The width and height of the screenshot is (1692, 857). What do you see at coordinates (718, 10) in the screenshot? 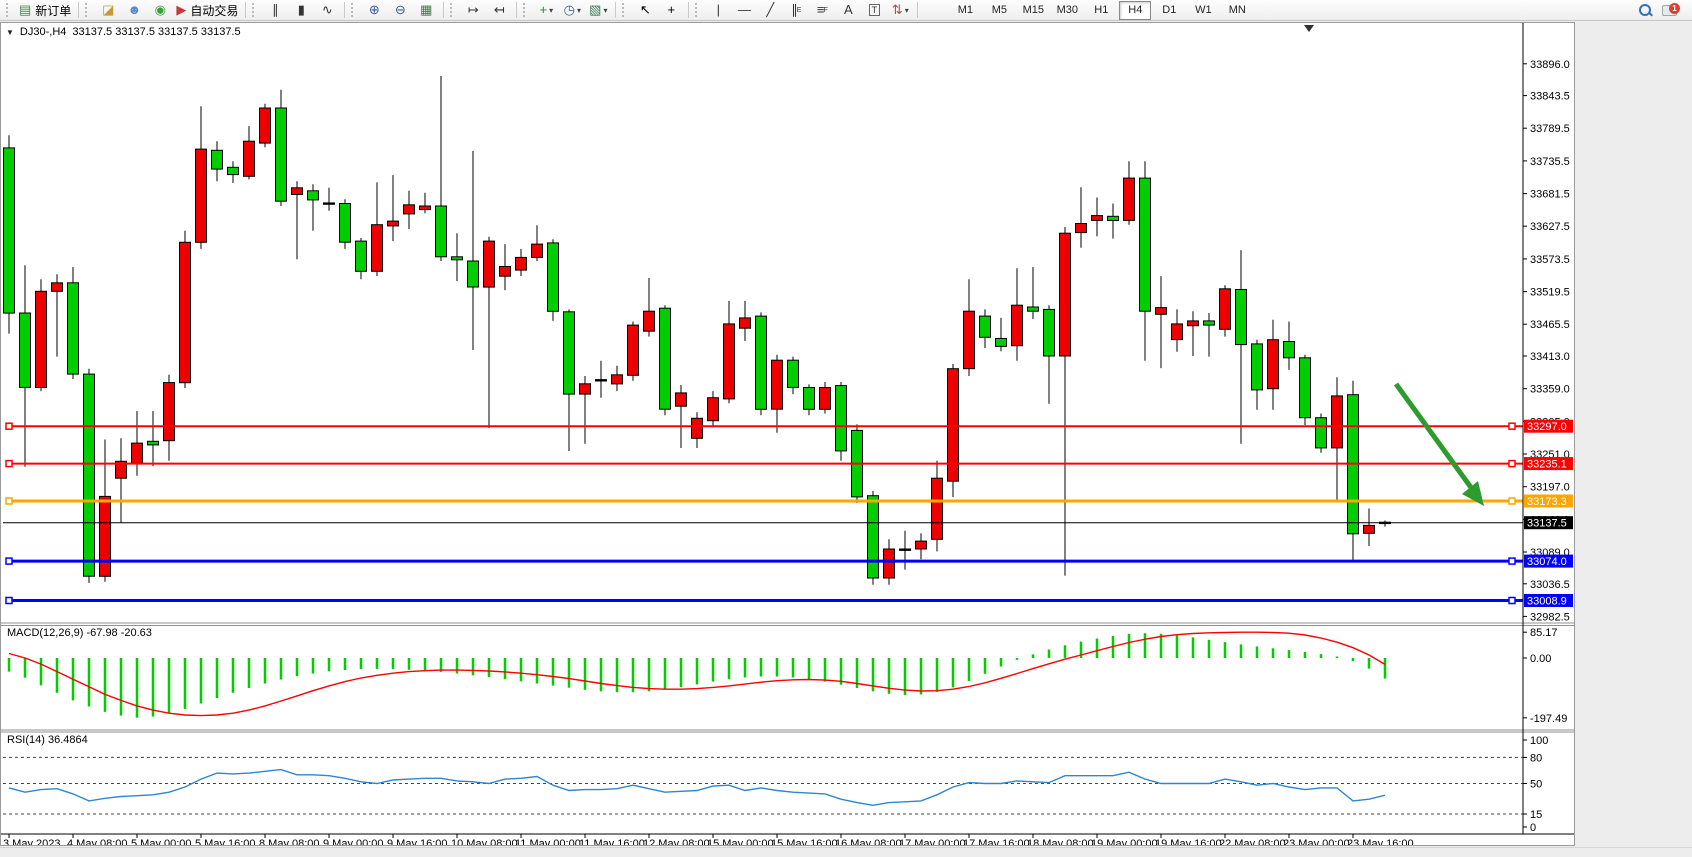
I see `vertical-line-button: |` at bounding box center [718, 10].